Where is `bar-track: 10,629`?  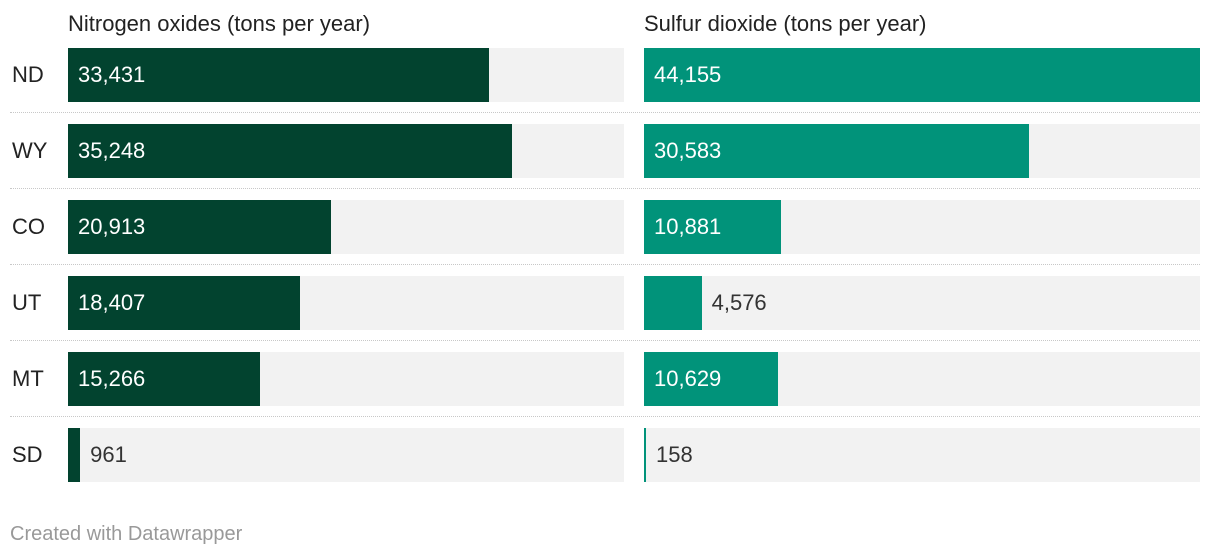 bar-track: 10,629 is located at coordinates (922, 379).